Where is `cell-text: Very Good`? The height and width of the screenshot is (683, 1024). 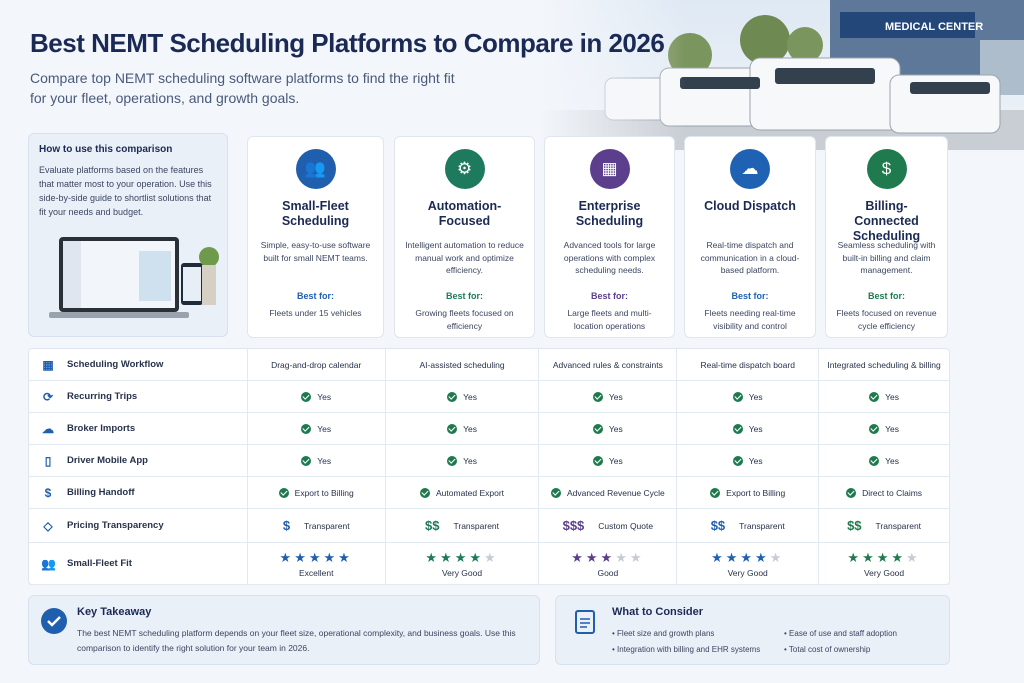
cell-text: Very Good is located at coordinates (747, 572).